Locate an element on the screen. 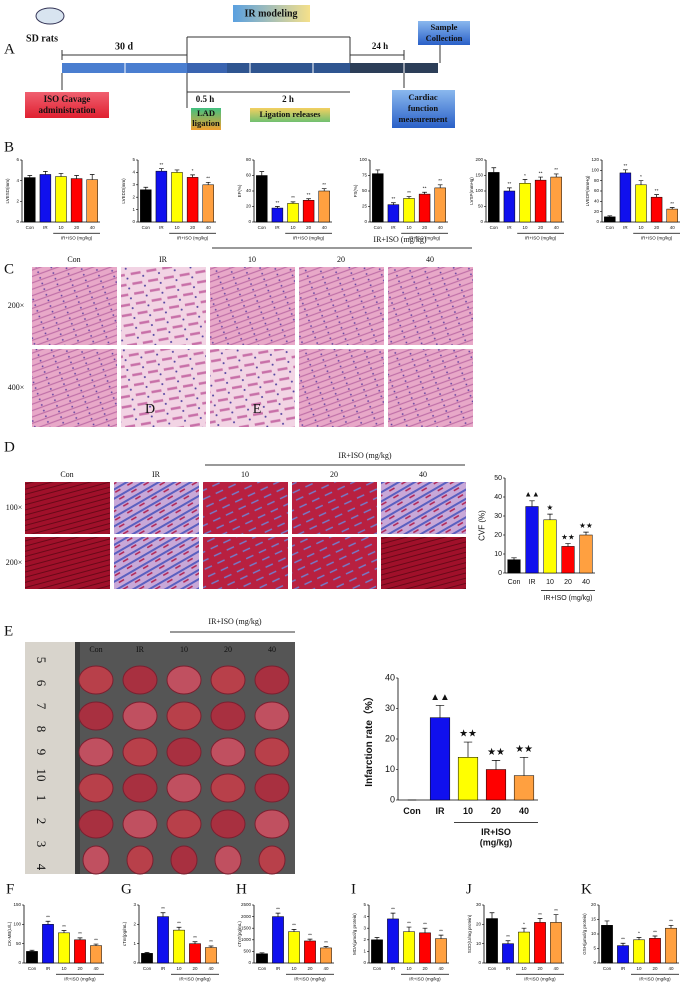  y-tick-label: 4 is located at coordinates (364, 916).